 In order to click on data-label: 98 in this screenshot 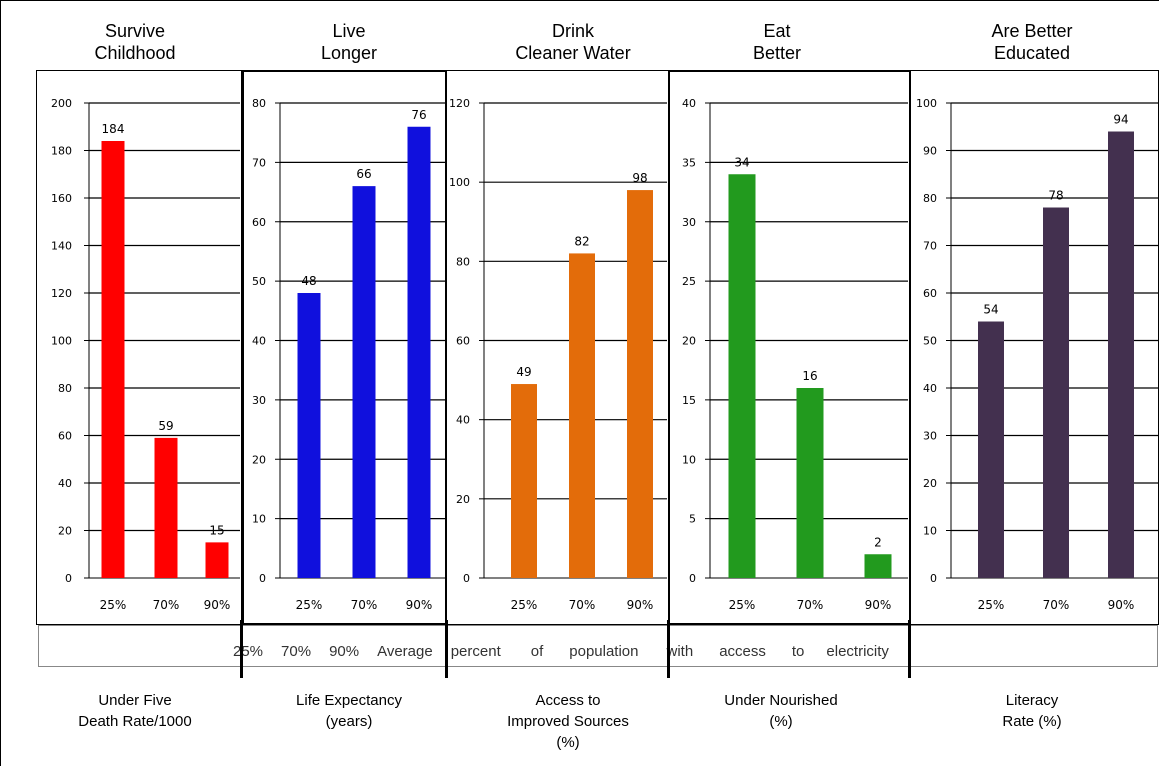, I will do `click(639, 178)`.